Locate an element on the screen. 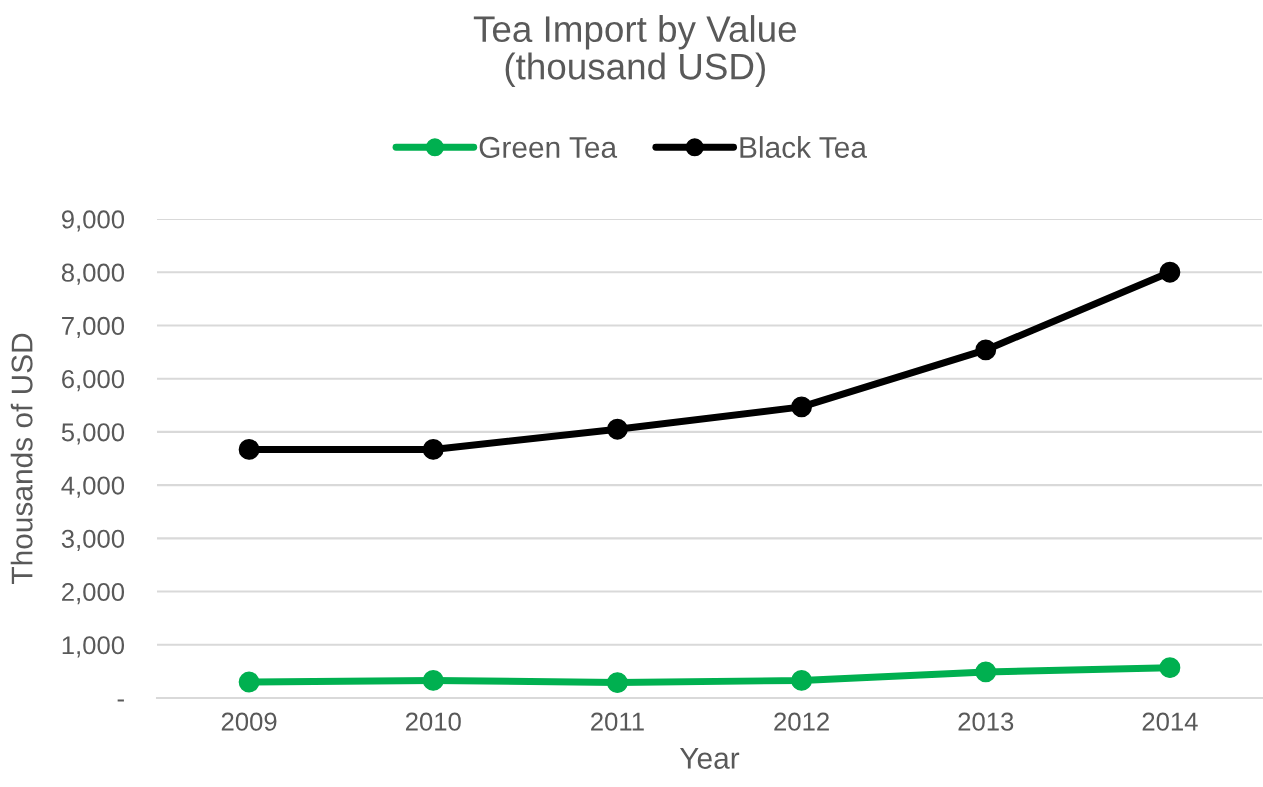 The height and width of the screenshot is (787, 1263). y-tick-label: - is located at coordinates (120, 700).